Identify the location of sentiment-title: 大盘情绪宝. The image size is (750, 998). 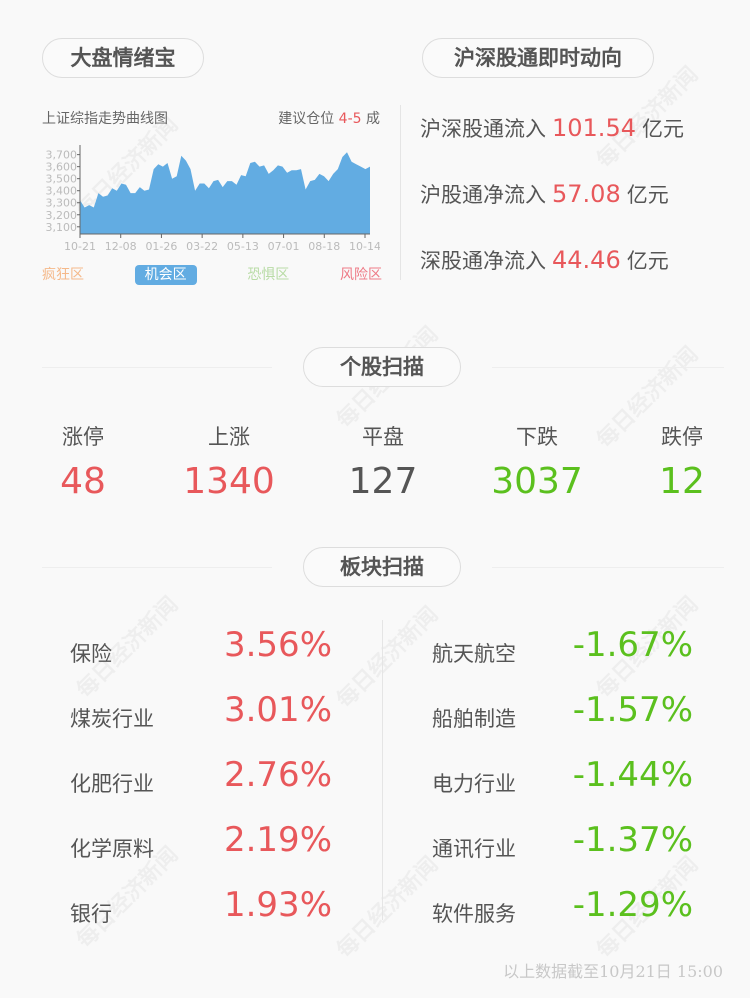
(123, 58).